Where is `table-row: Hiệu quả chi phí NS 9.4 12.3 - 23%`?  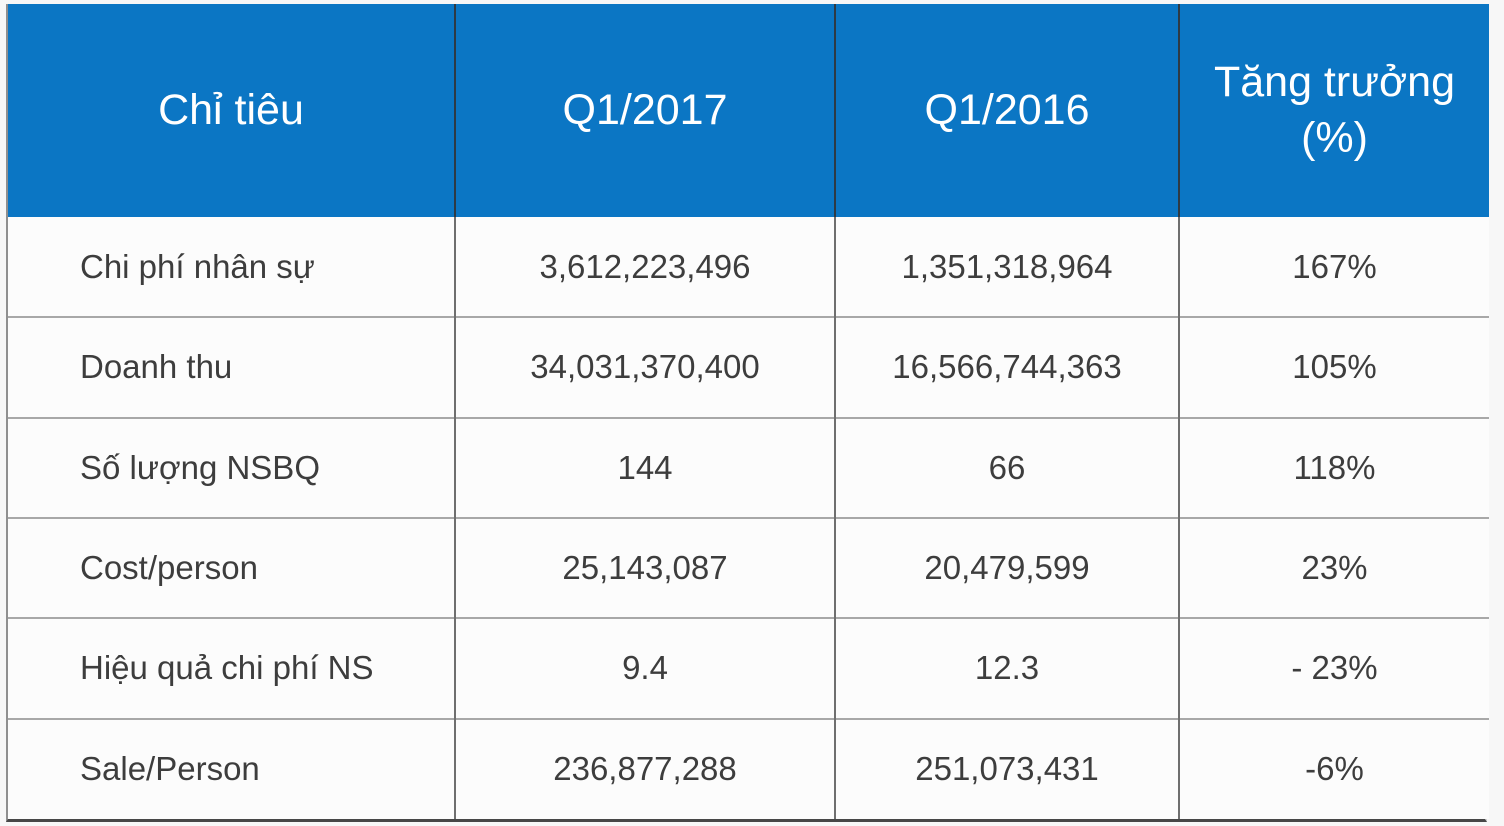 table-row: Hiệu quả chi phí NS 9.4 12.3 - 23% is located at coordinates (748, 668).